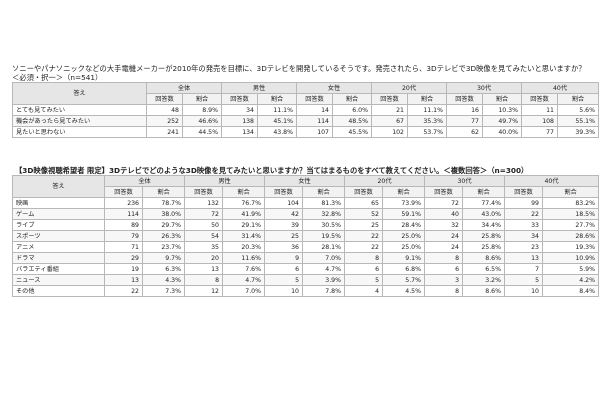 Image resolution: width=610 pixels, height=400 pixels. What do you see at coordinates (58, 269) in the screenshot?
I see `row-label: バラエティ番組` at bounding box center [58, 269].